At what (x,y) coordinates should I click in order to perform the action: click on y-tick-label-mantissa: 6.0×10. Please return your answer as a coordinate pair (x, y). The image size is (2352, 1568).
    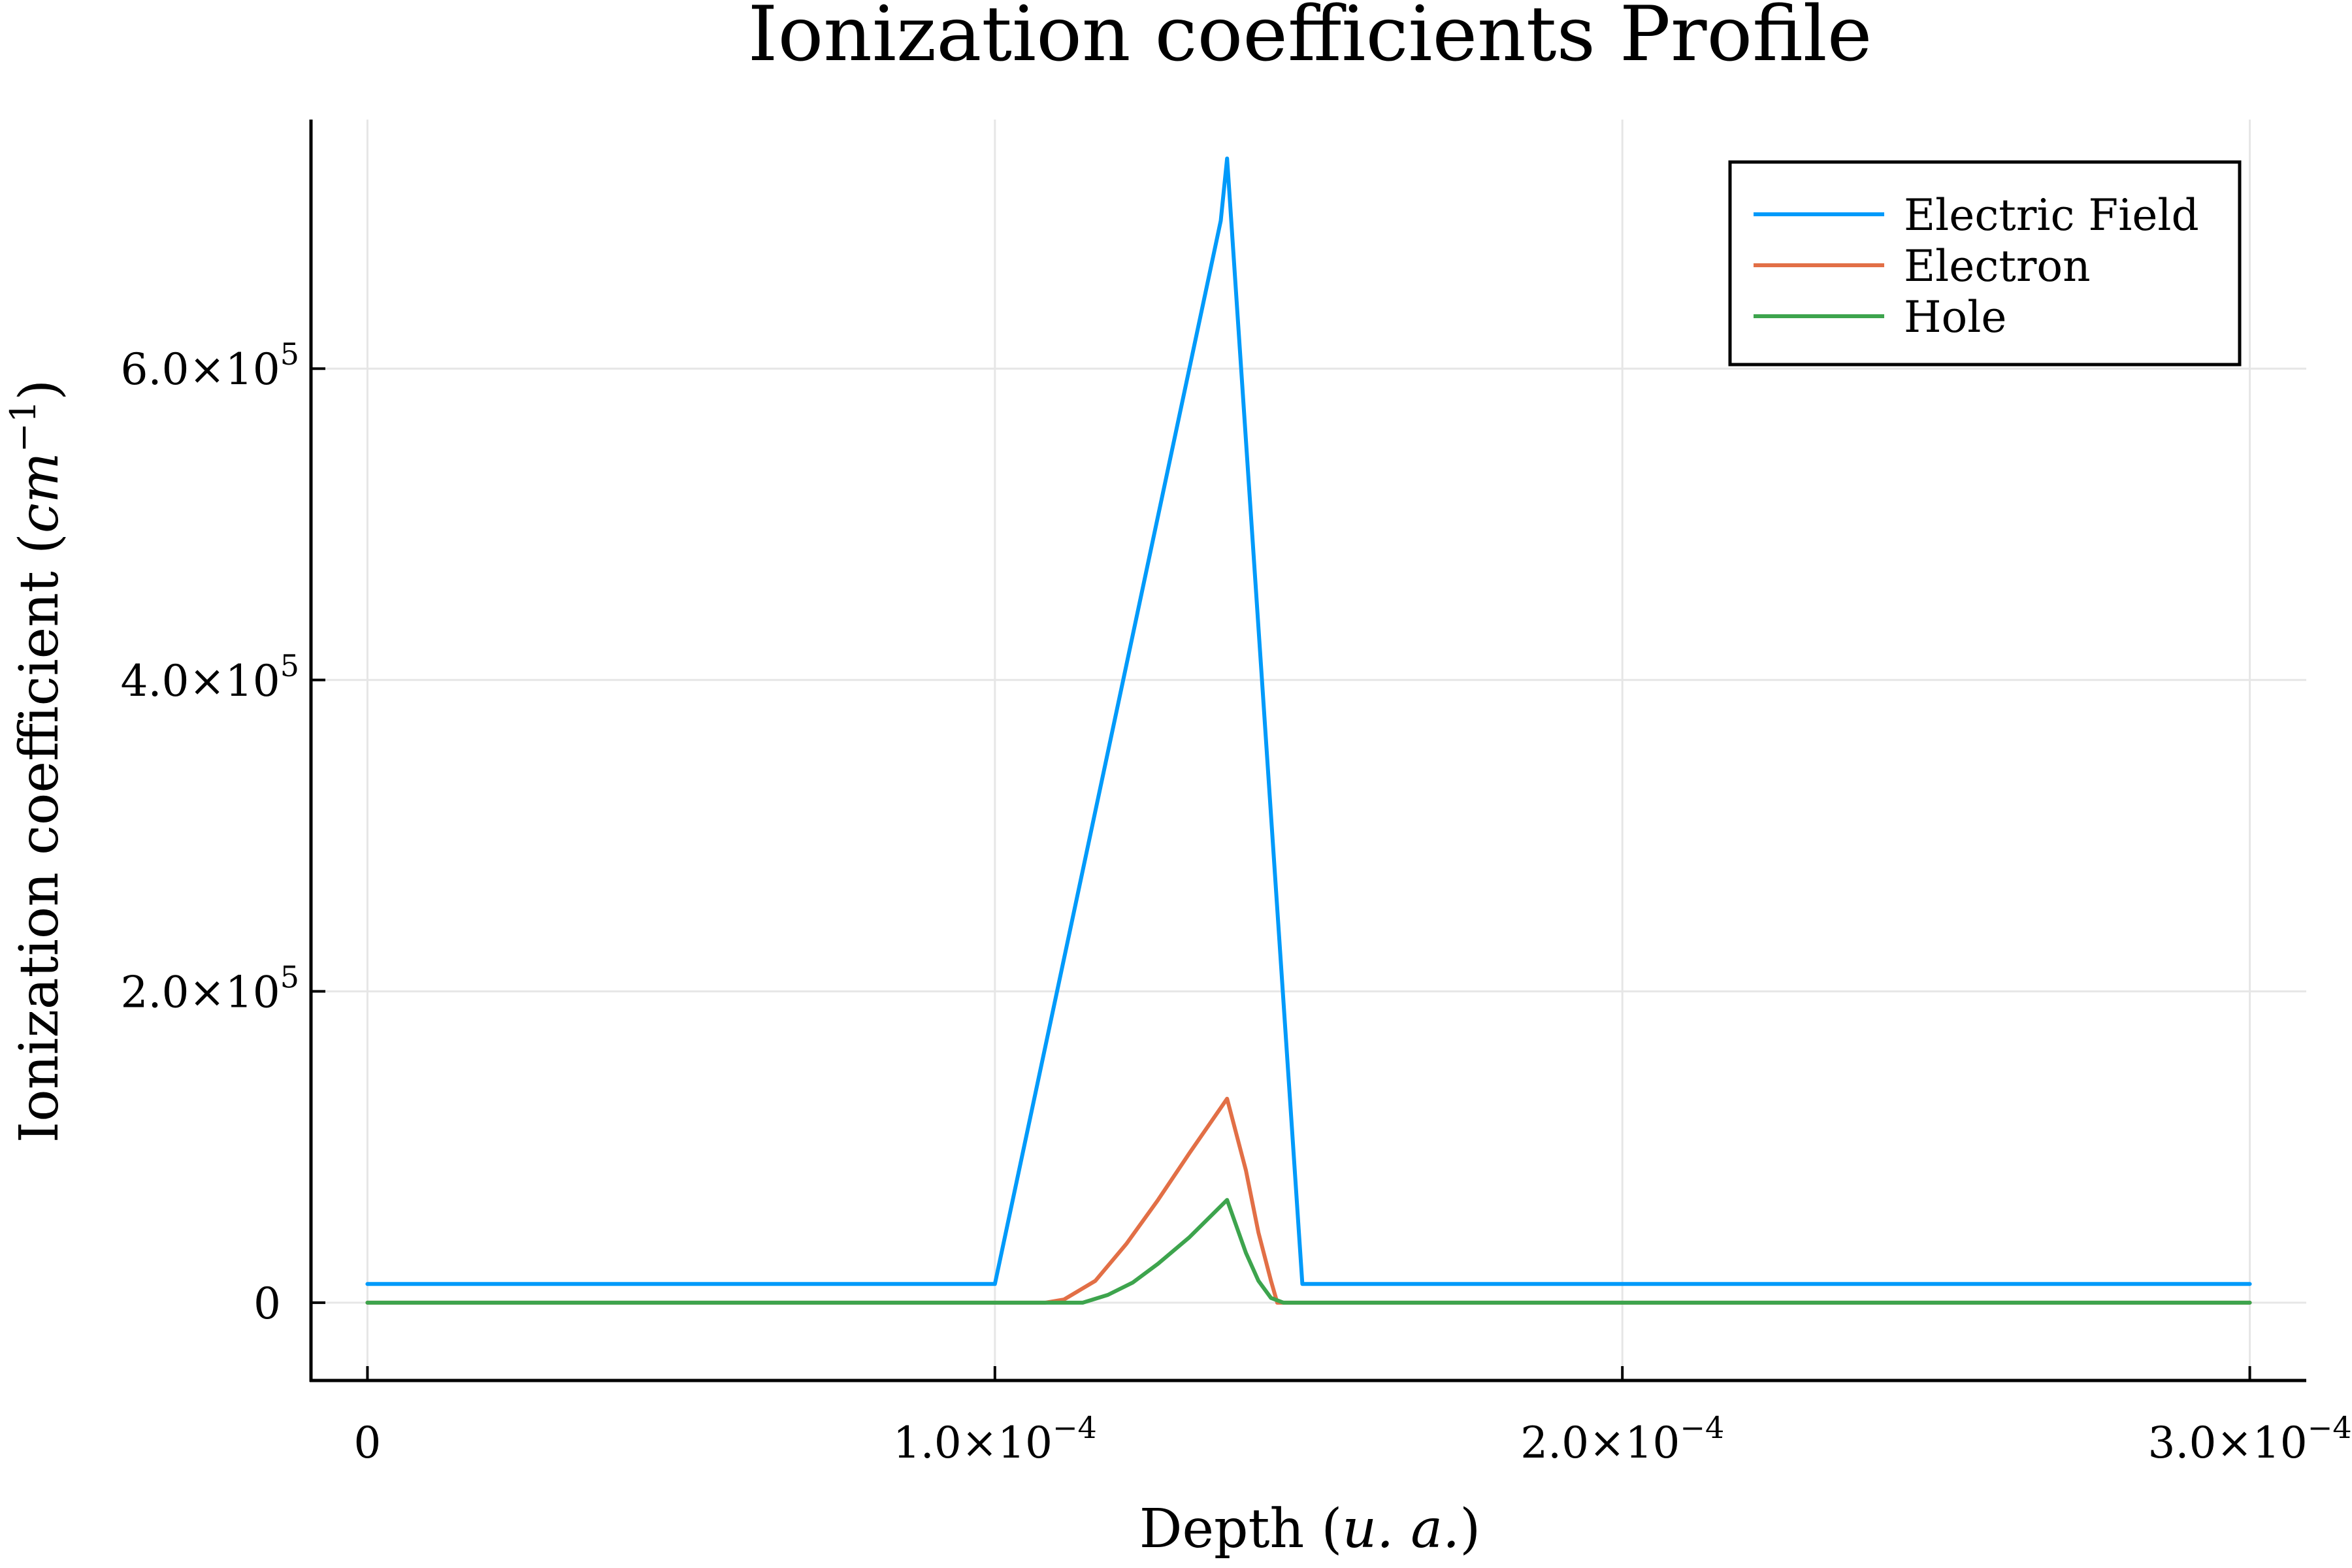
    Looking at the image, I should click on (200, 369).